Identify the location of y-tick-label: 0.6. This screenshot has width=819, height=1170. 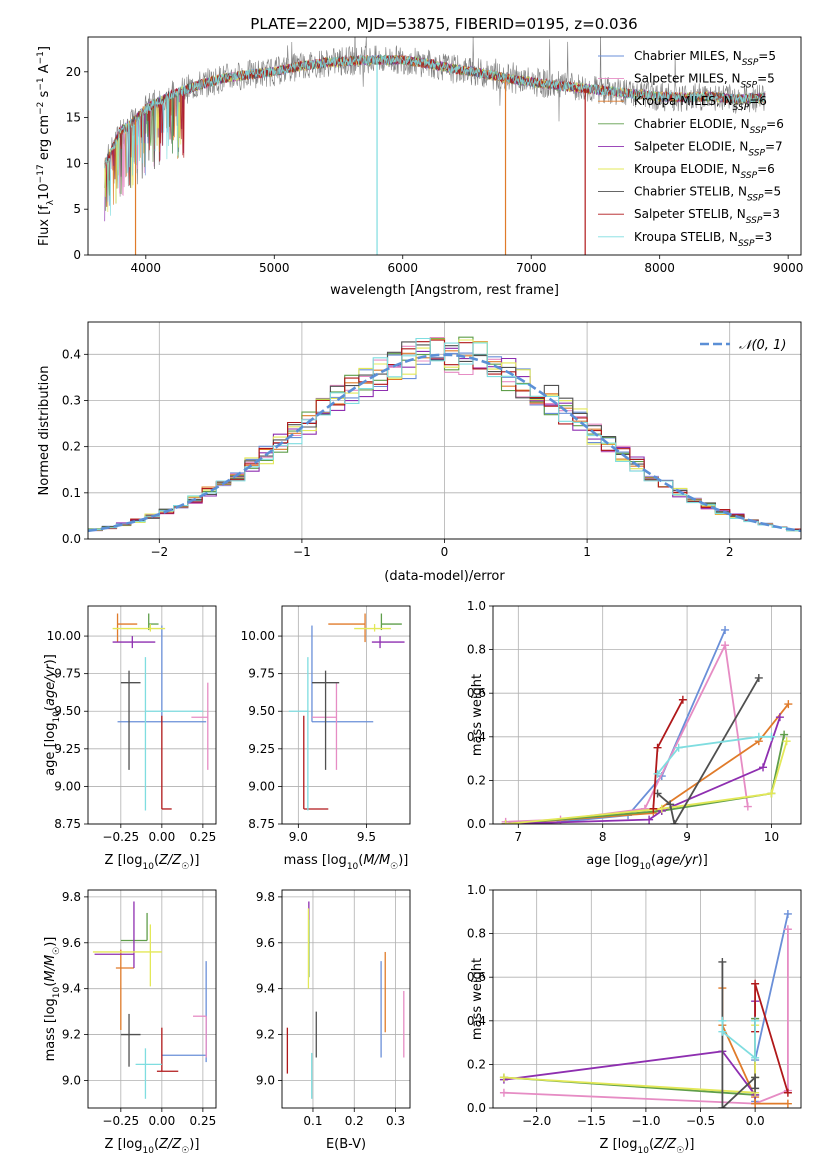
(476, 977).